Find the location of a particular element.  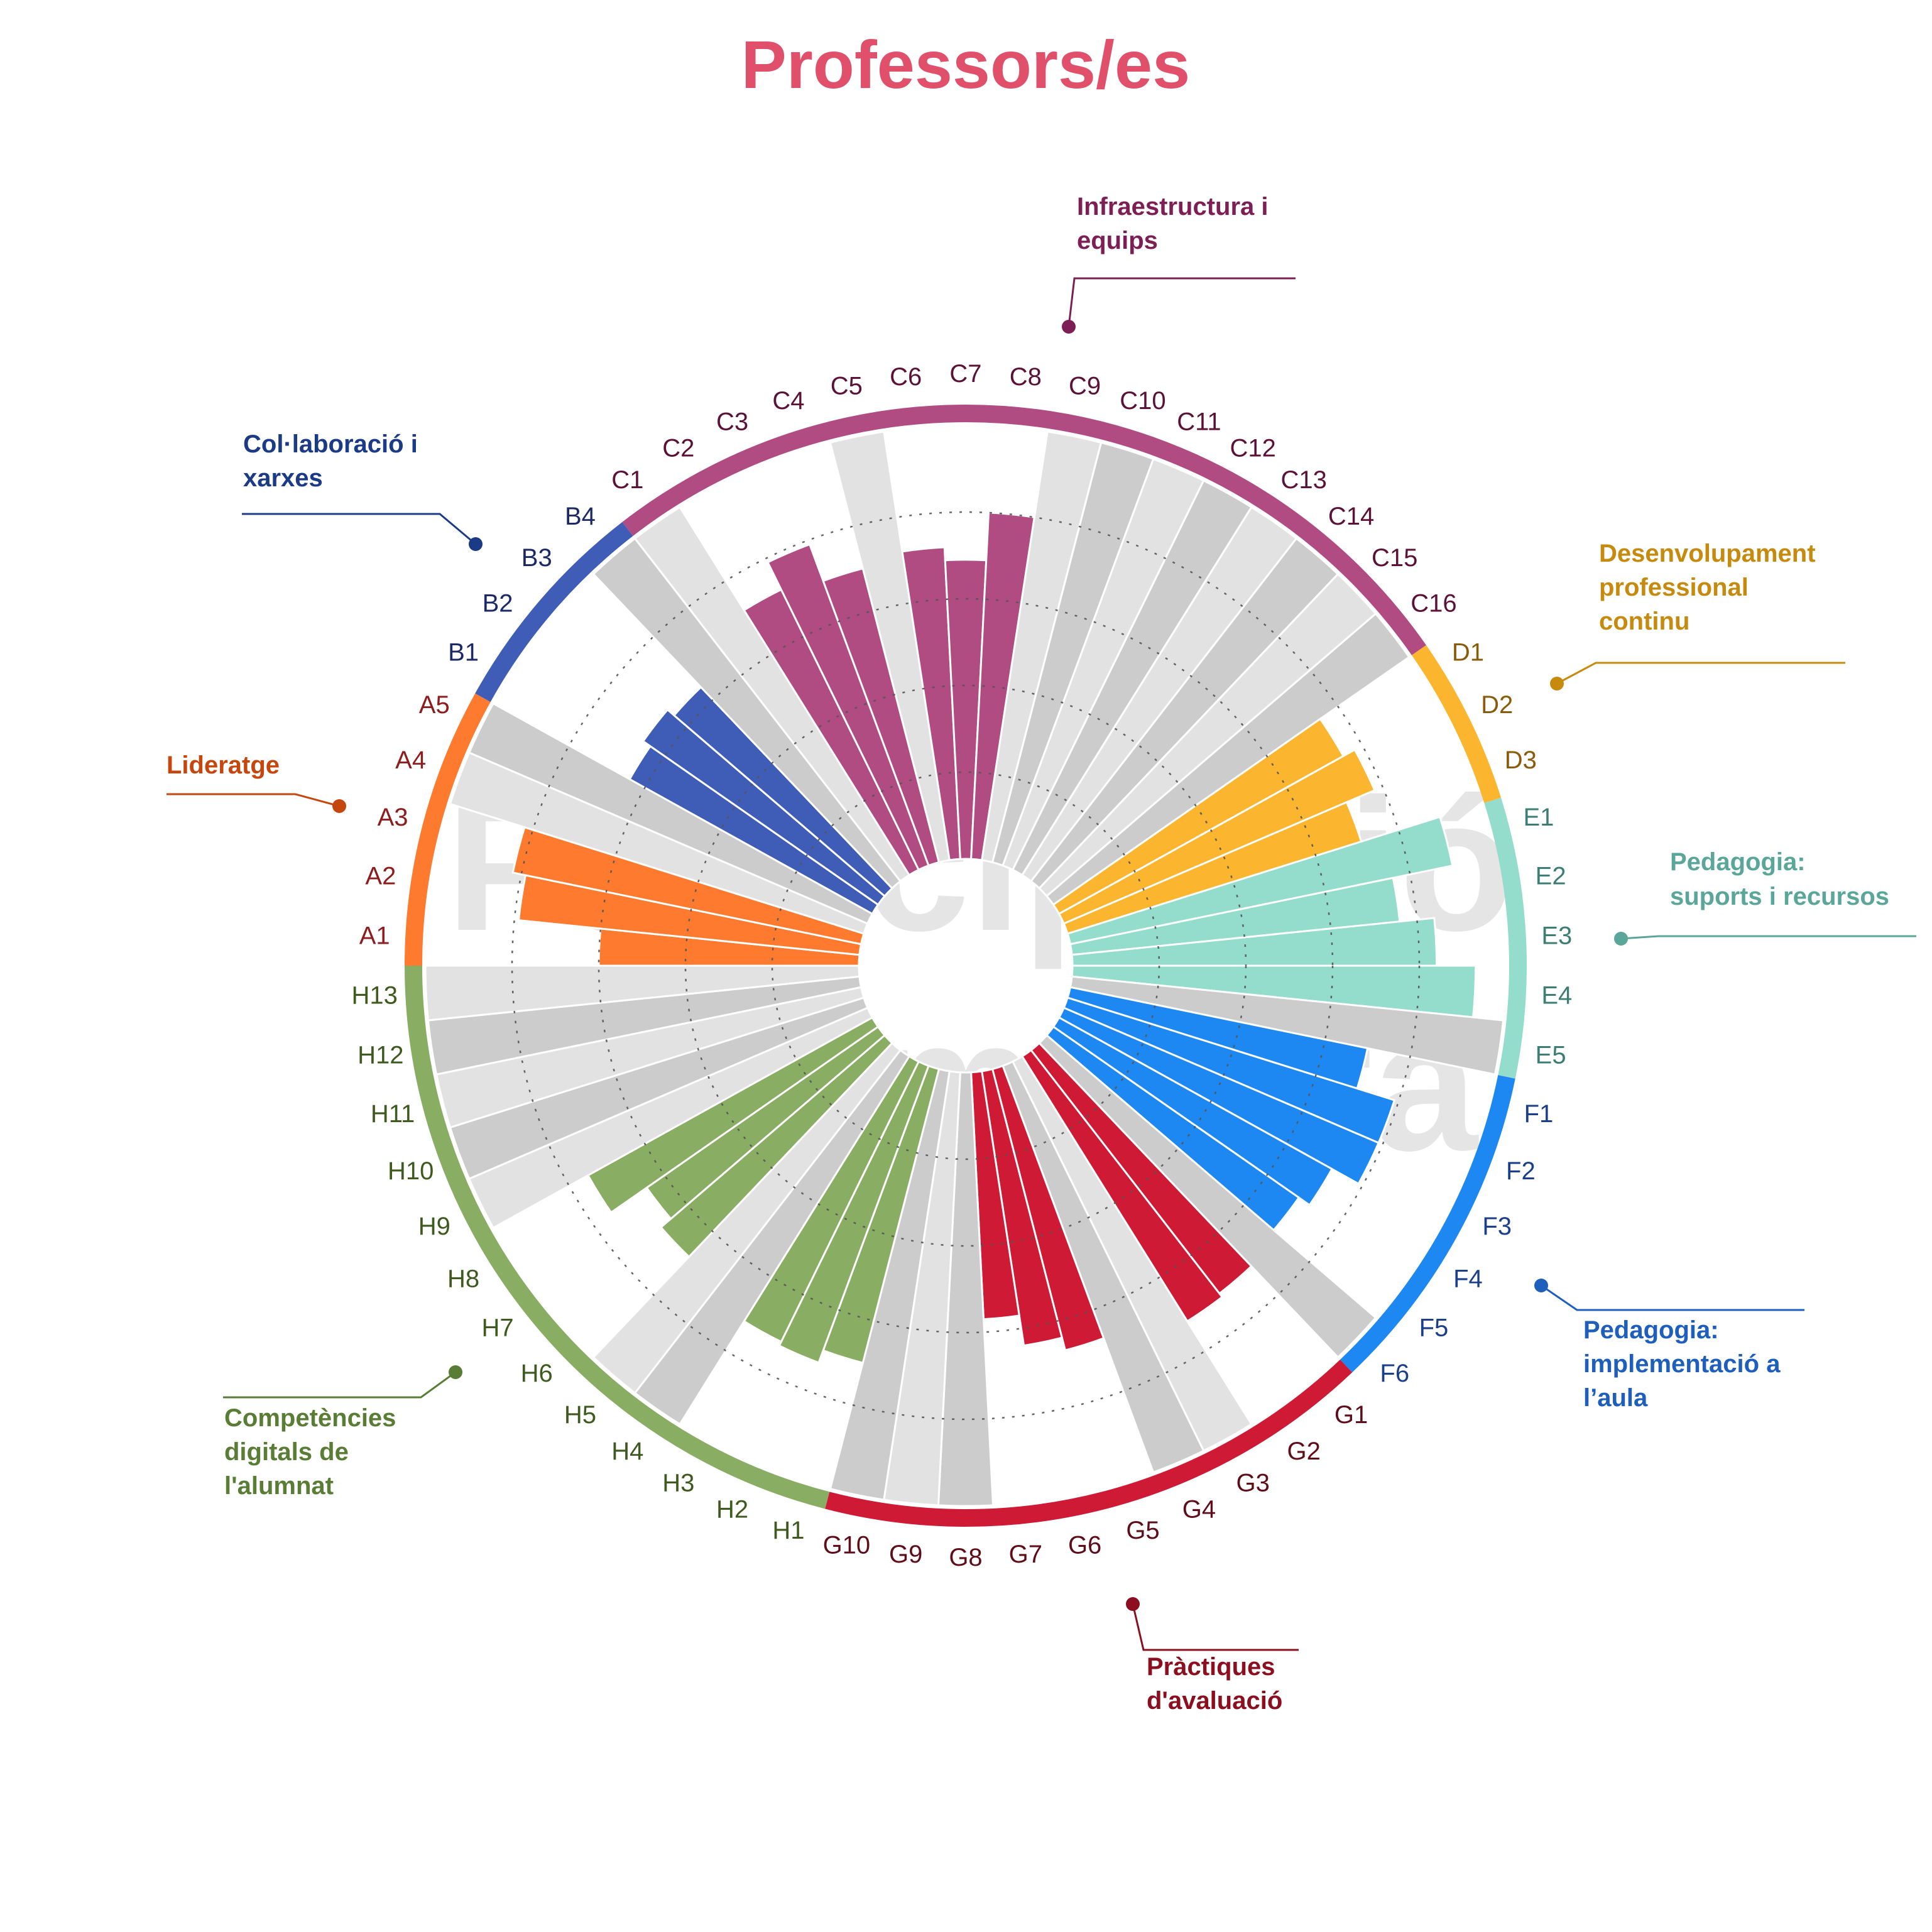

tick-label-h5: H5 is located at coordinates (580, 1415).